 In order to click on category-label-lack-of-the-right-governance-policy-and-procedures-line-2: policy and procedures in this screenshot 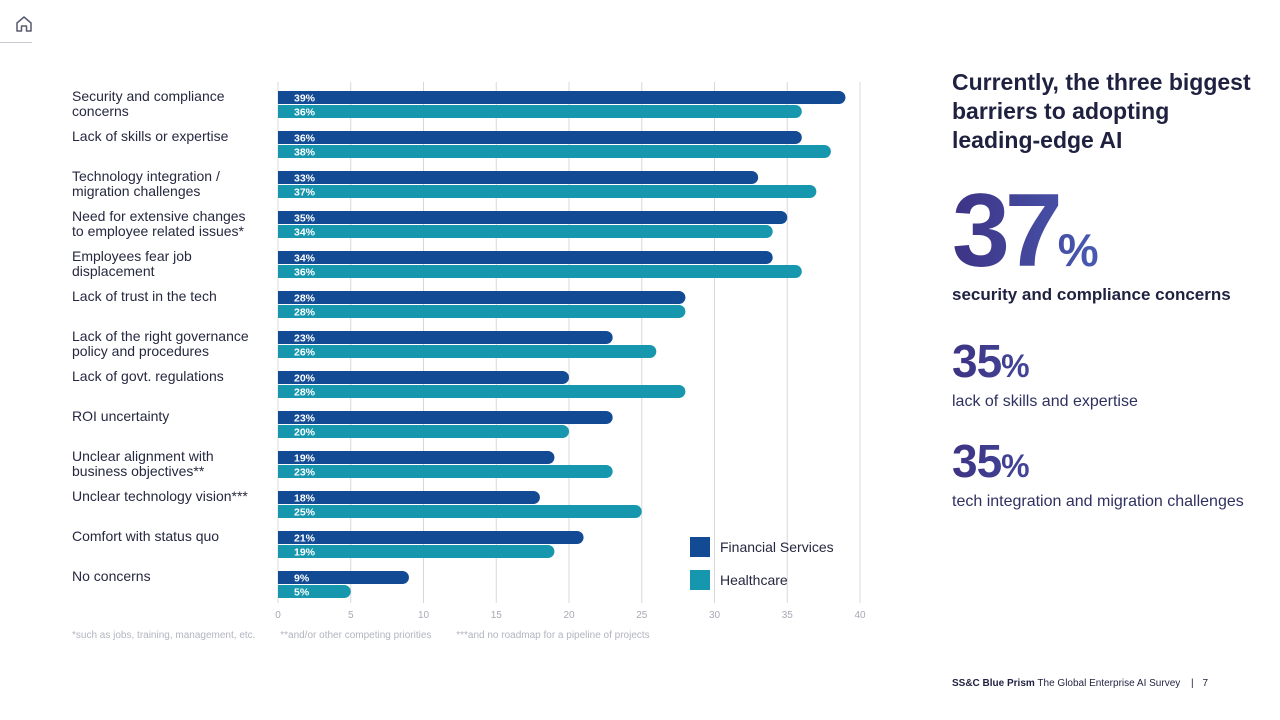, I will do `click(140, 351)`.